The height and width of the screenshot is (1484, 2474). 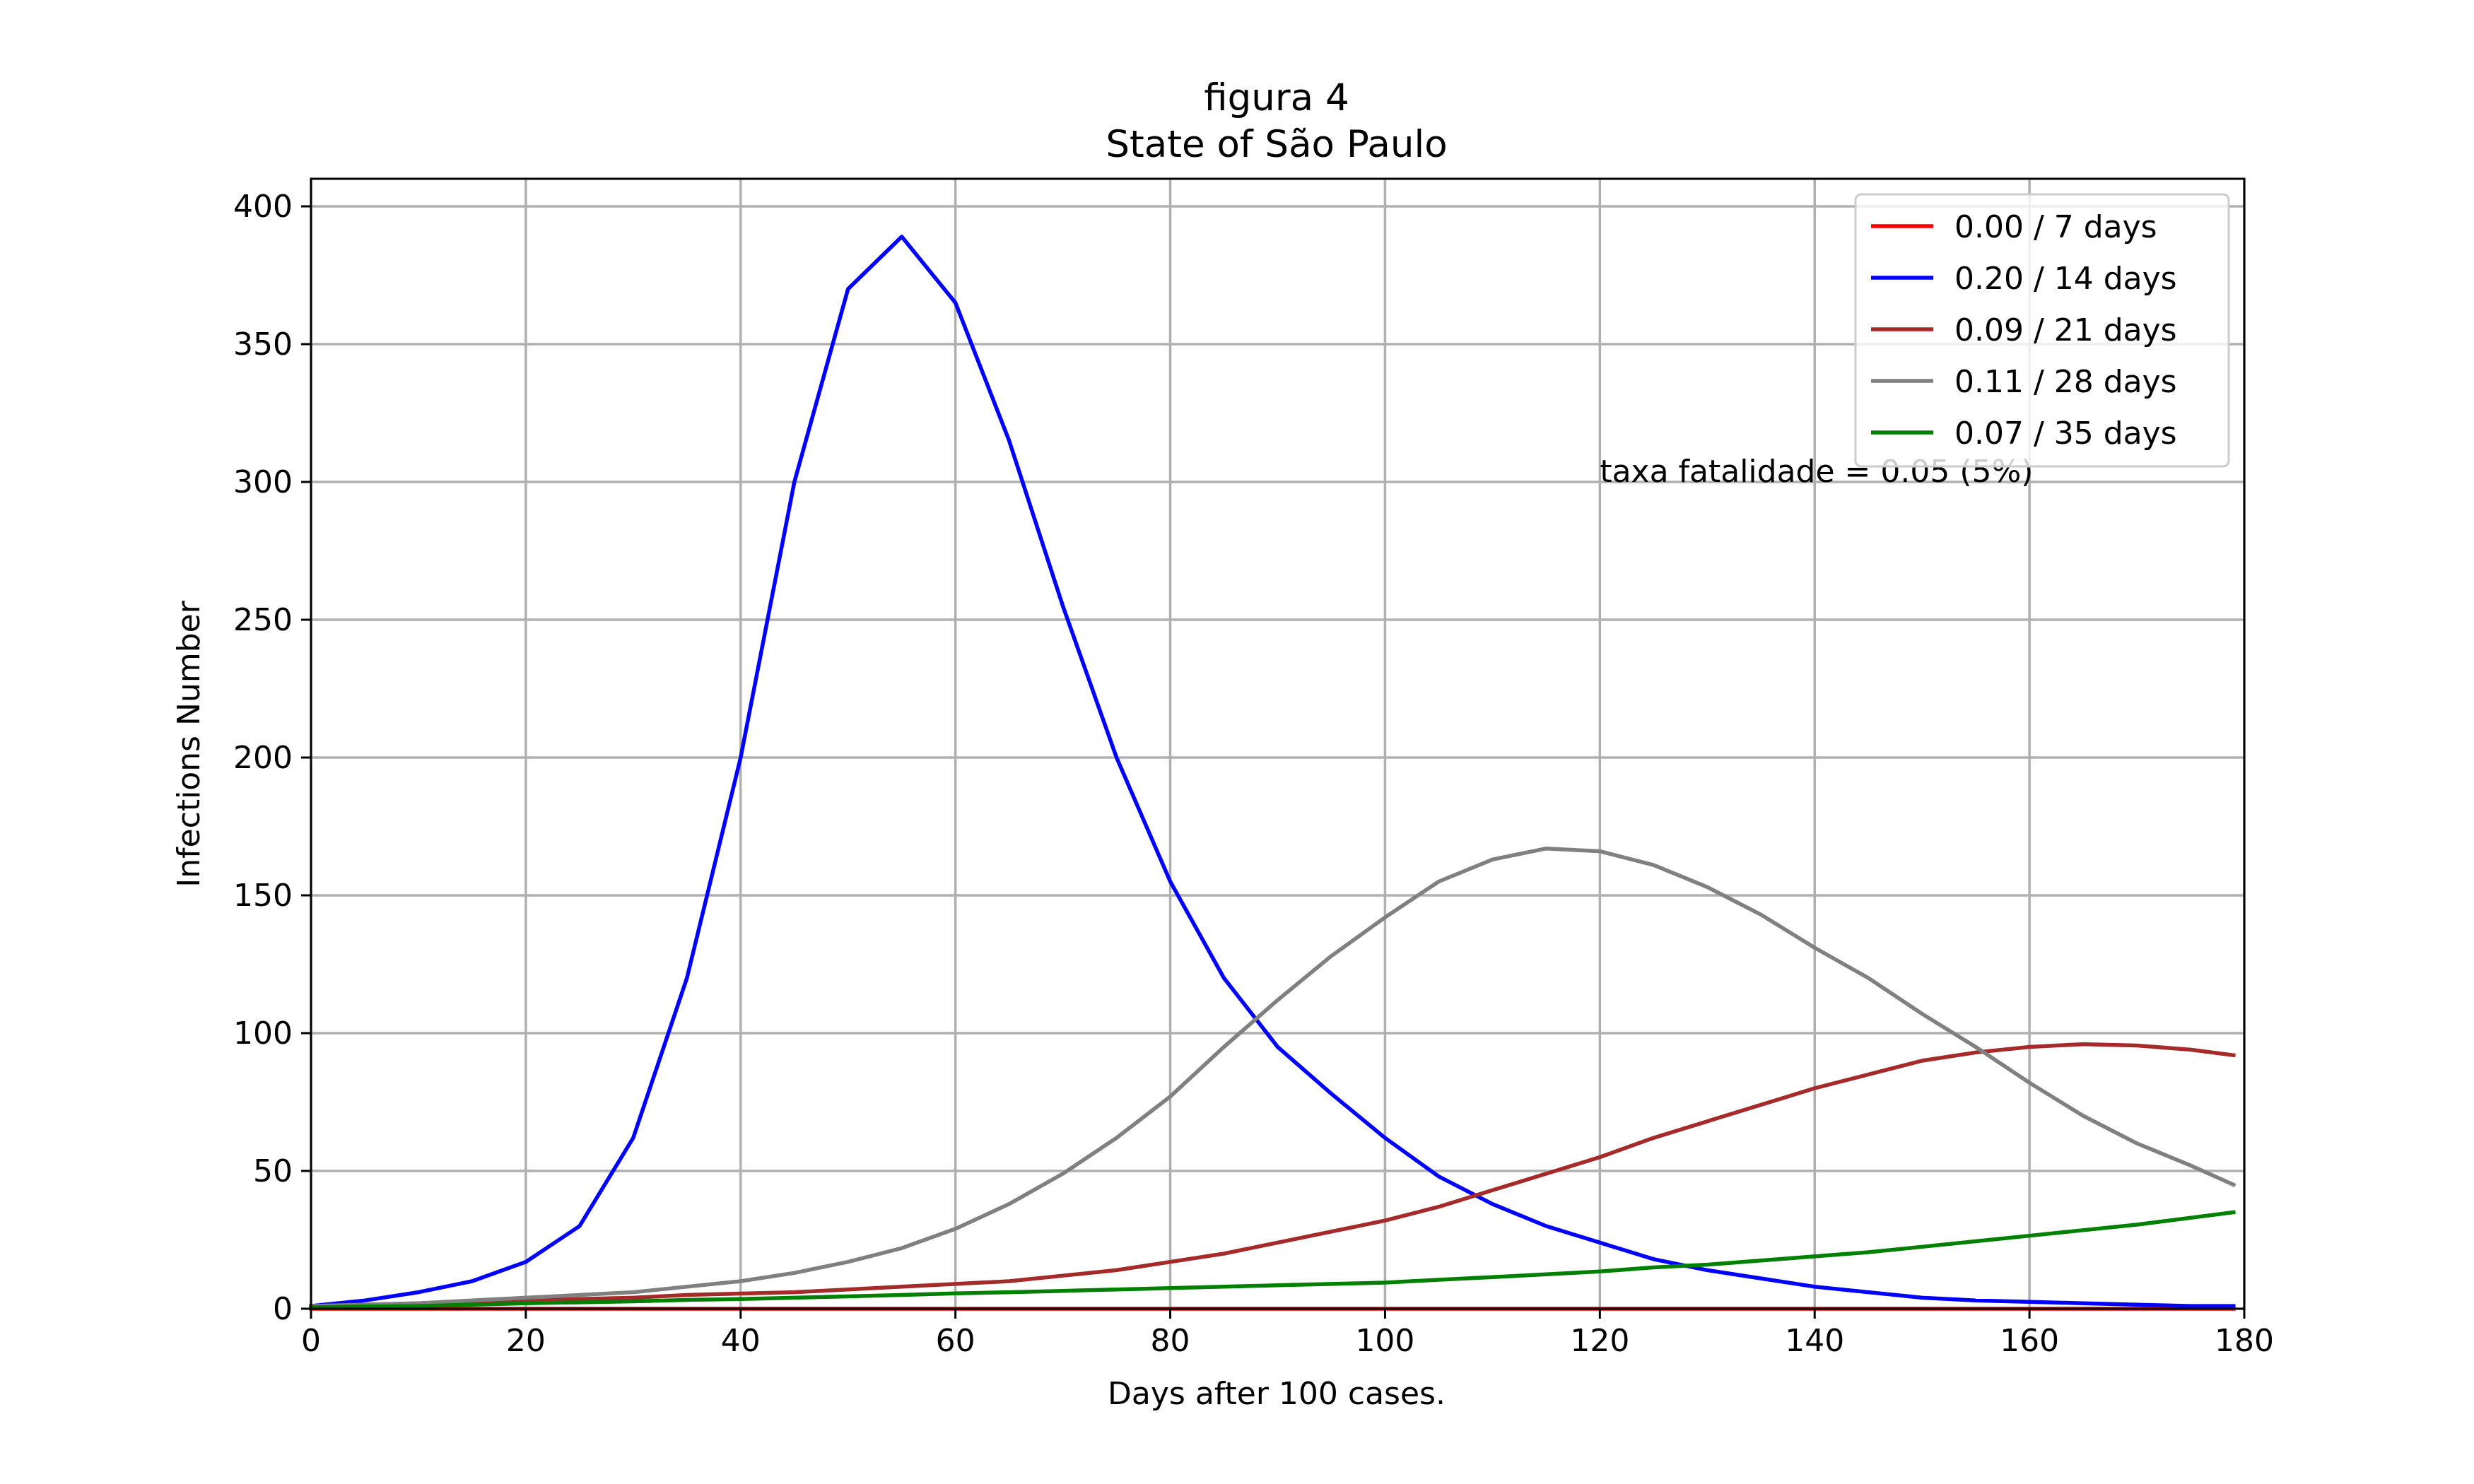 I want to click on y-tick-label: 300, so click(x=263, y=482).